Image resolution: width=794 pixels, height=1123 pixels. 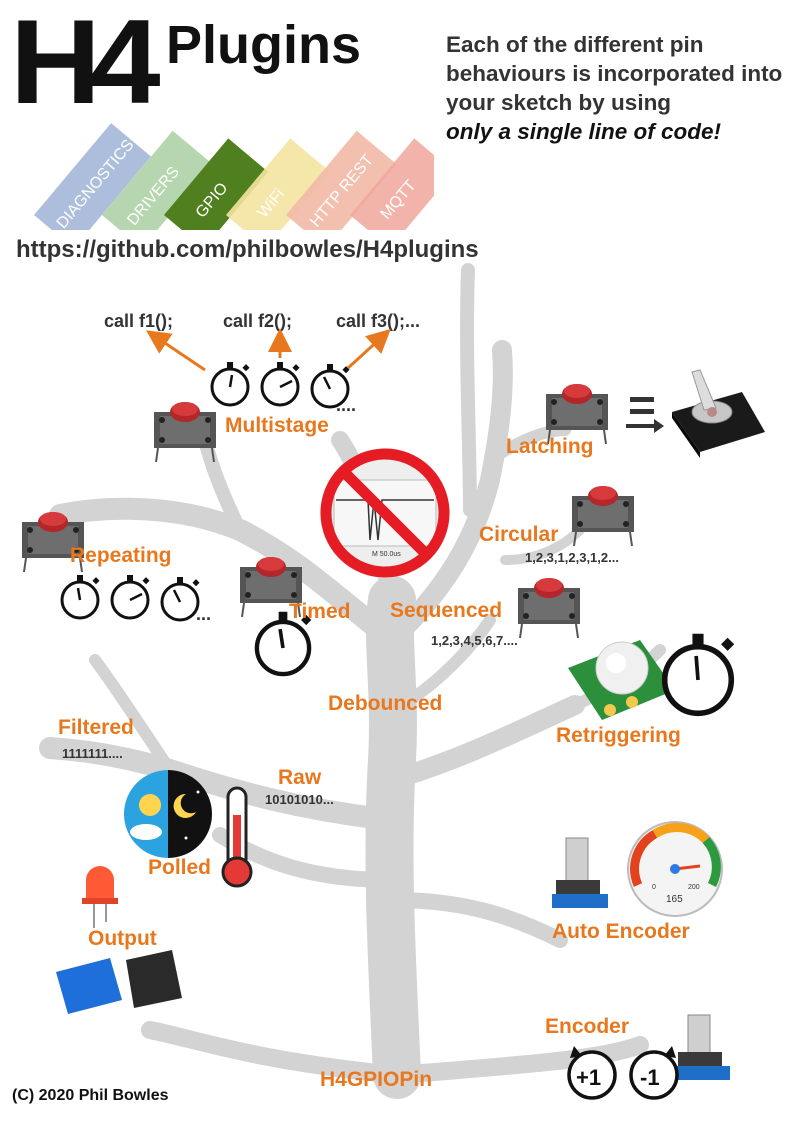 I want to click on increment-icon: +1, so click(x=592, y=1073).